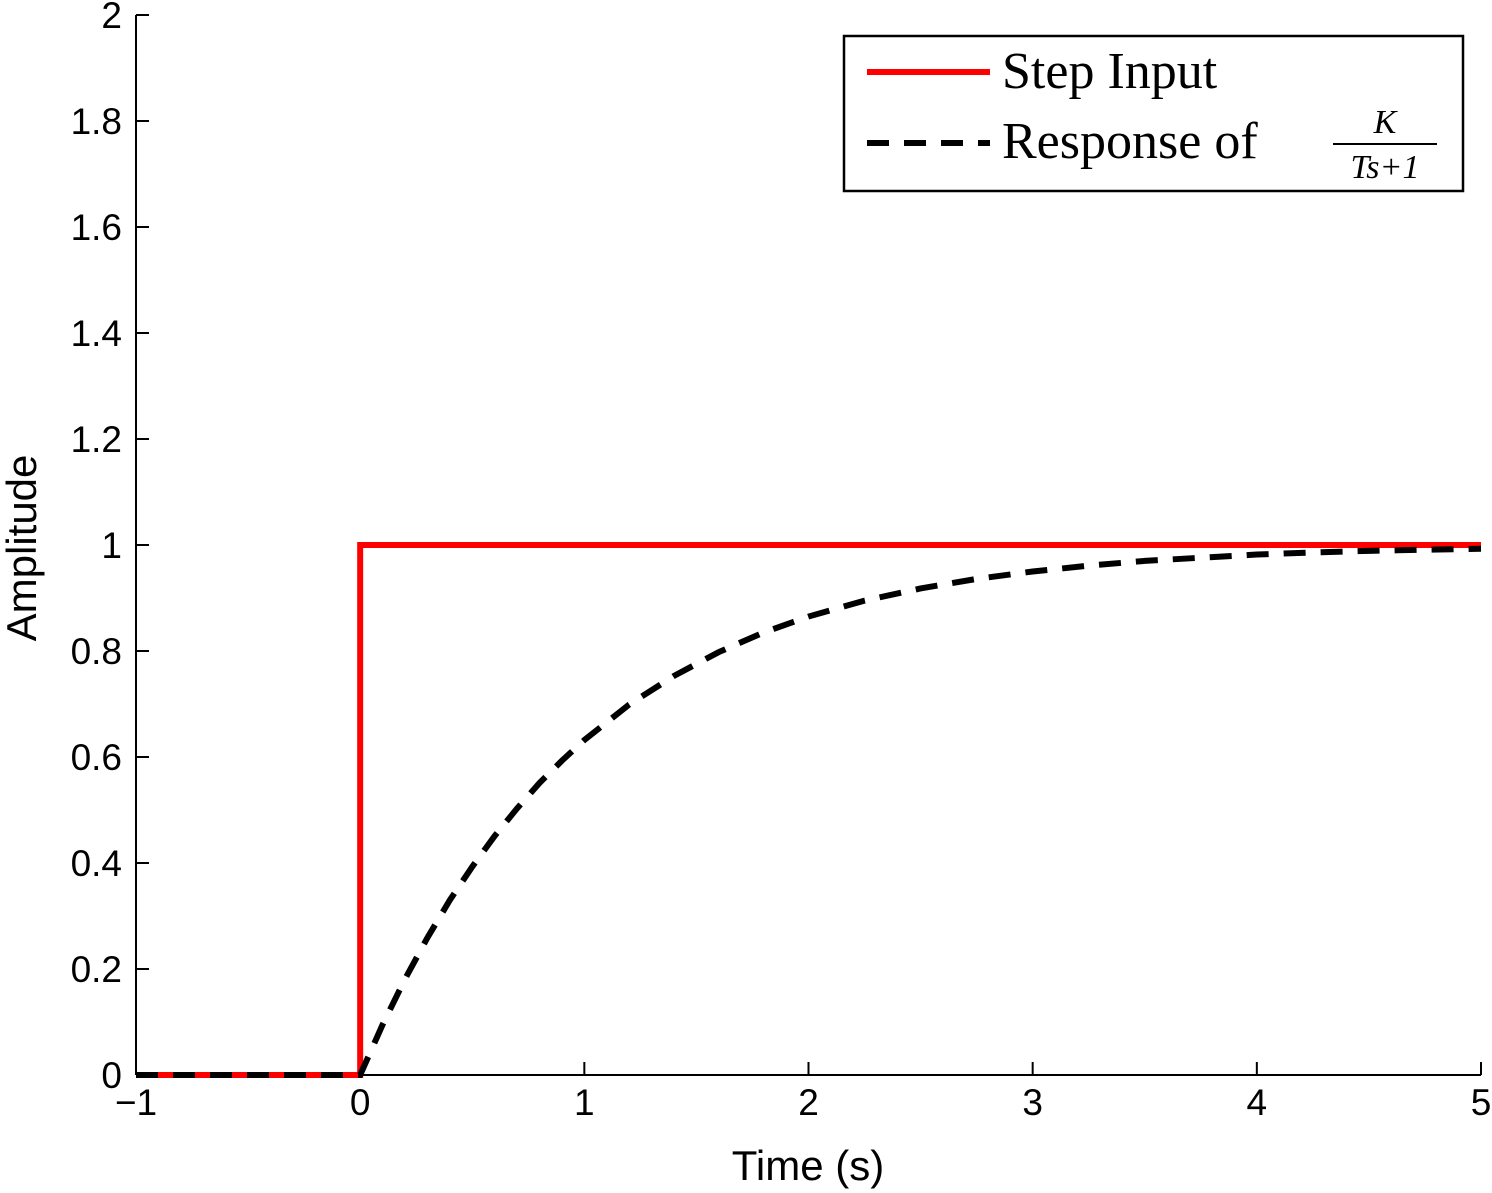 The image size is (1492, 1193). I want to click on legend: Step Input Response of K Ts+1, so click(1153, 113).